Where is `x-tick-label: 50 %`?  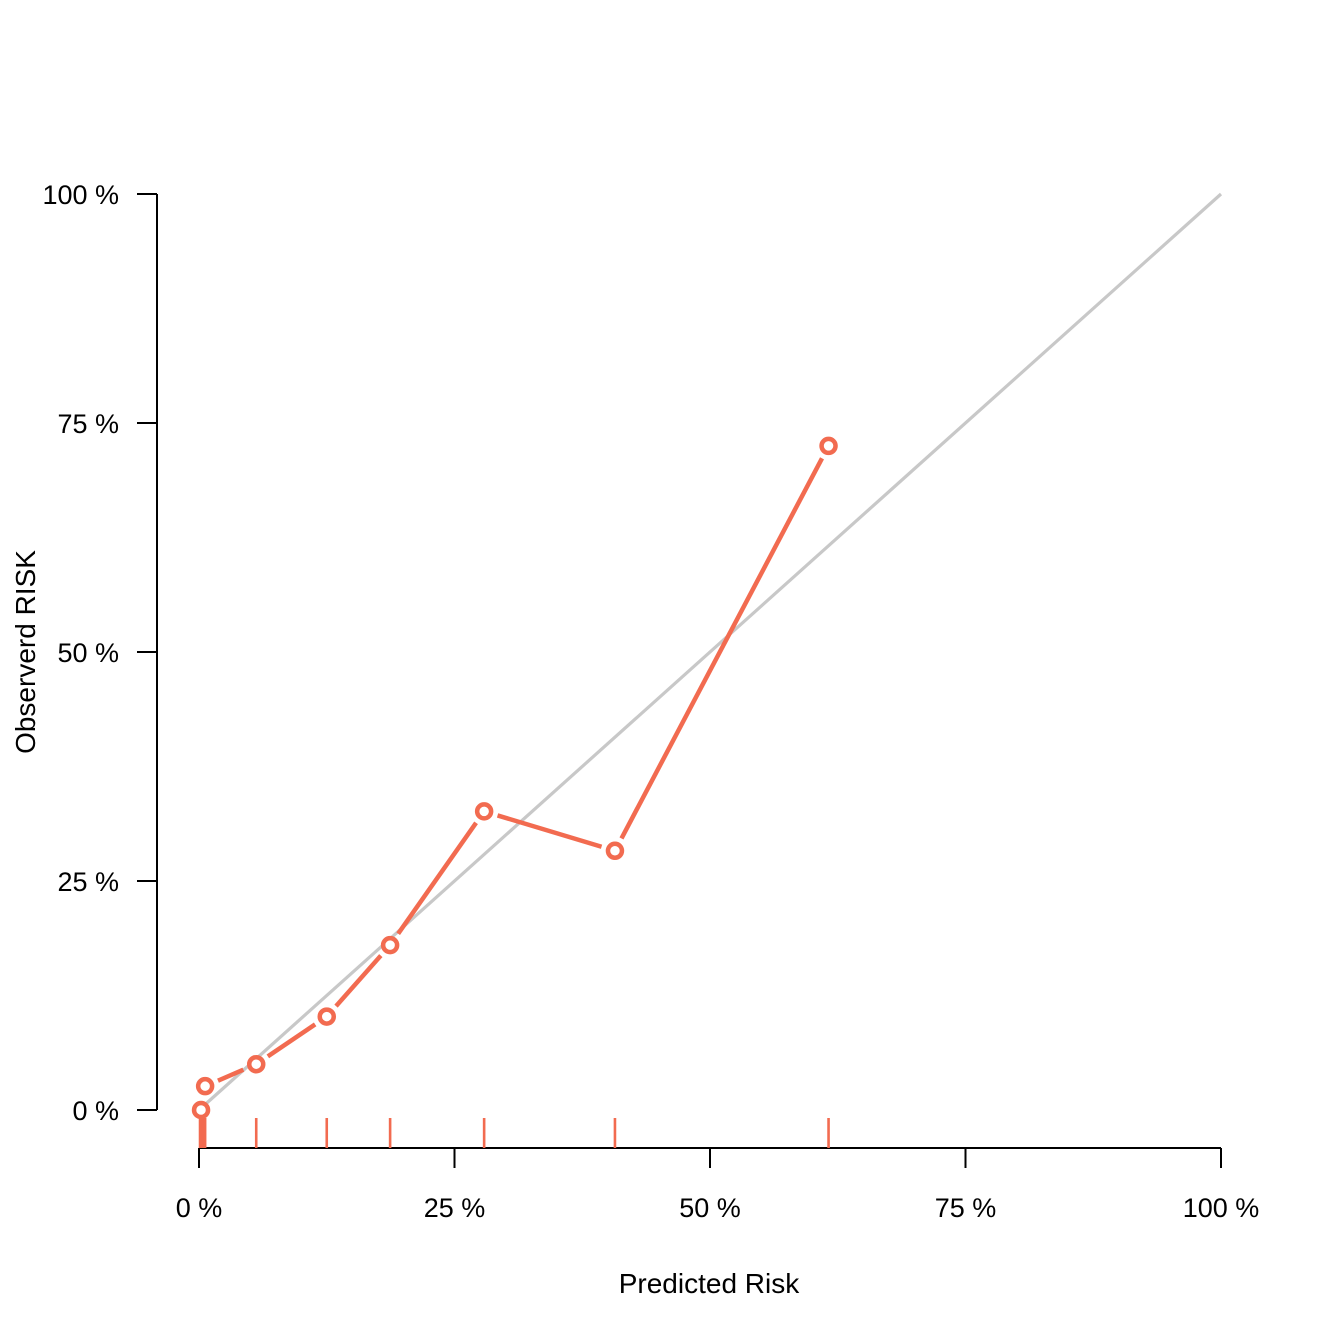 x-tick-label: 50 % is located at coordinates (710, 1208).